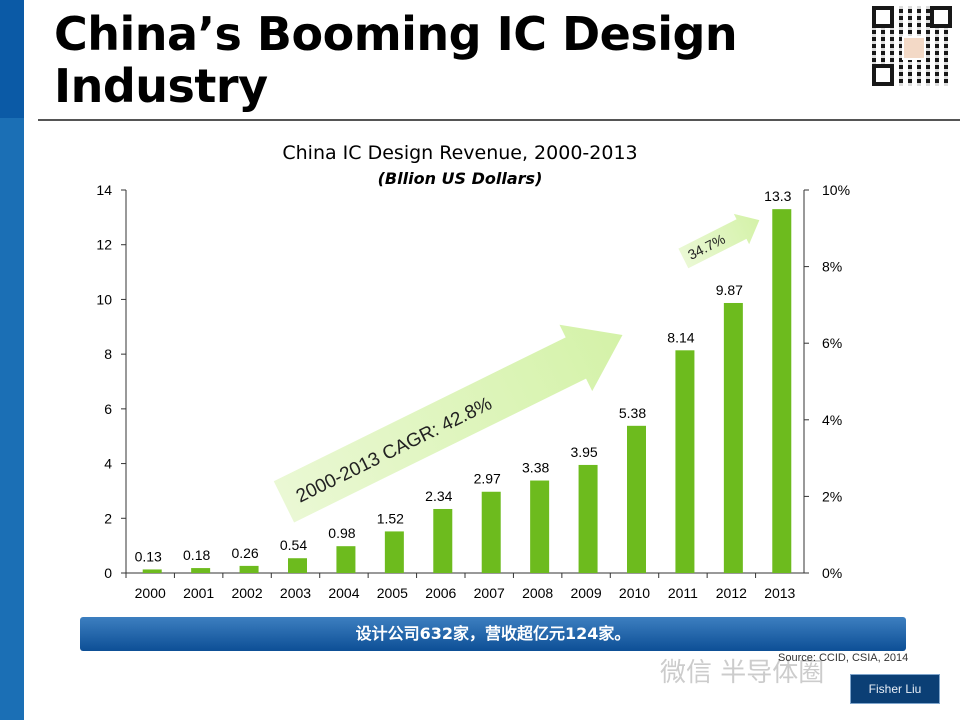  Describe the element at coordinates (583, 452) in the screenshot. I see `bar-data-label: 3.95` at that location.